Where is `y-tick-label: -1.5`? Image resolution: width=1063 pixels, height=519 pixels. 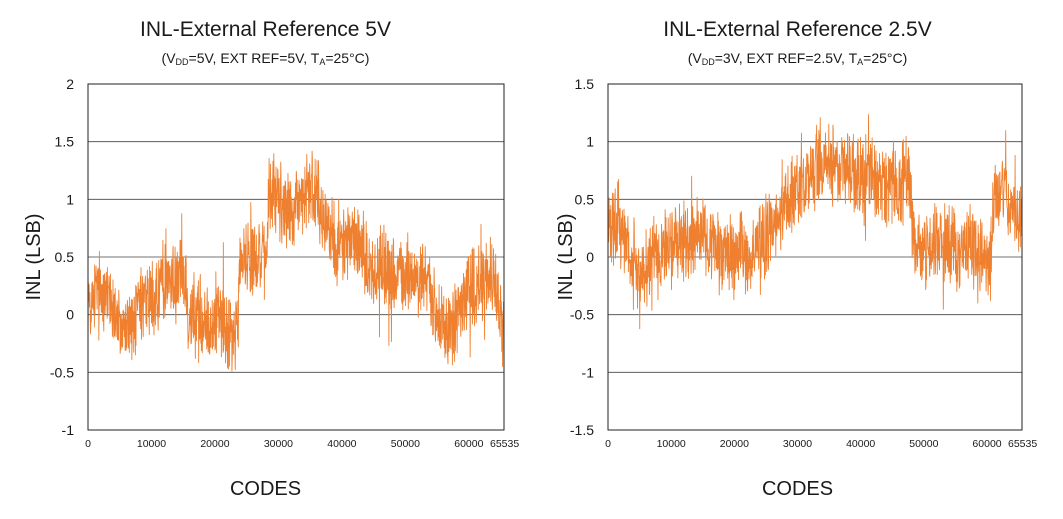 y-tick-label: -1.5 is located at coordinates (582, 430).